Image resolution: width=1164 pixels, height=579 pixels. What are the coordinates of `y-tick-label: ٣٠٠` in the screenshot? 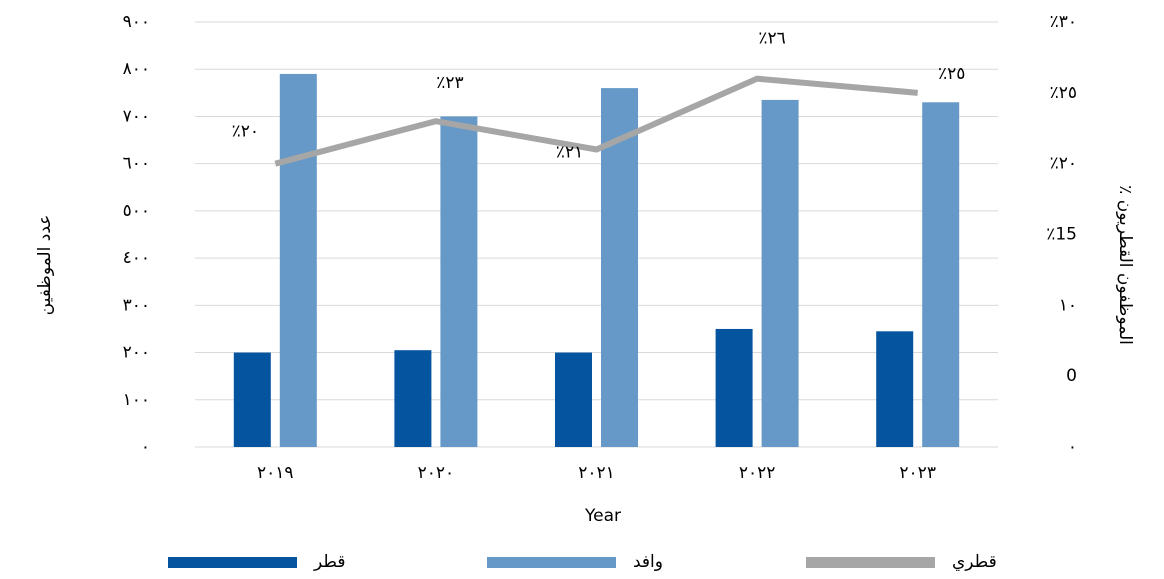 It's located at (136, 305).